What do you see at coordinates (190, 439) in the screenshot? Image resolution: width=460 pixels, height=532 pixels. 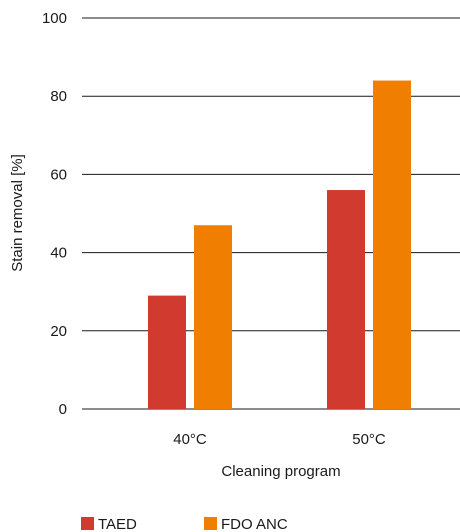 I see `x-tick-label-0: 40°C` at bounding box center [190, 439].